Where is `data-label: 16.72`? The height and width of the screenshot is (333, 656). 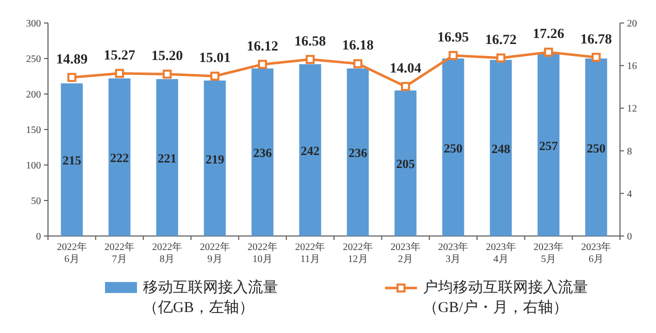 data-label: 16.72 is located at coordinates (501, 40).